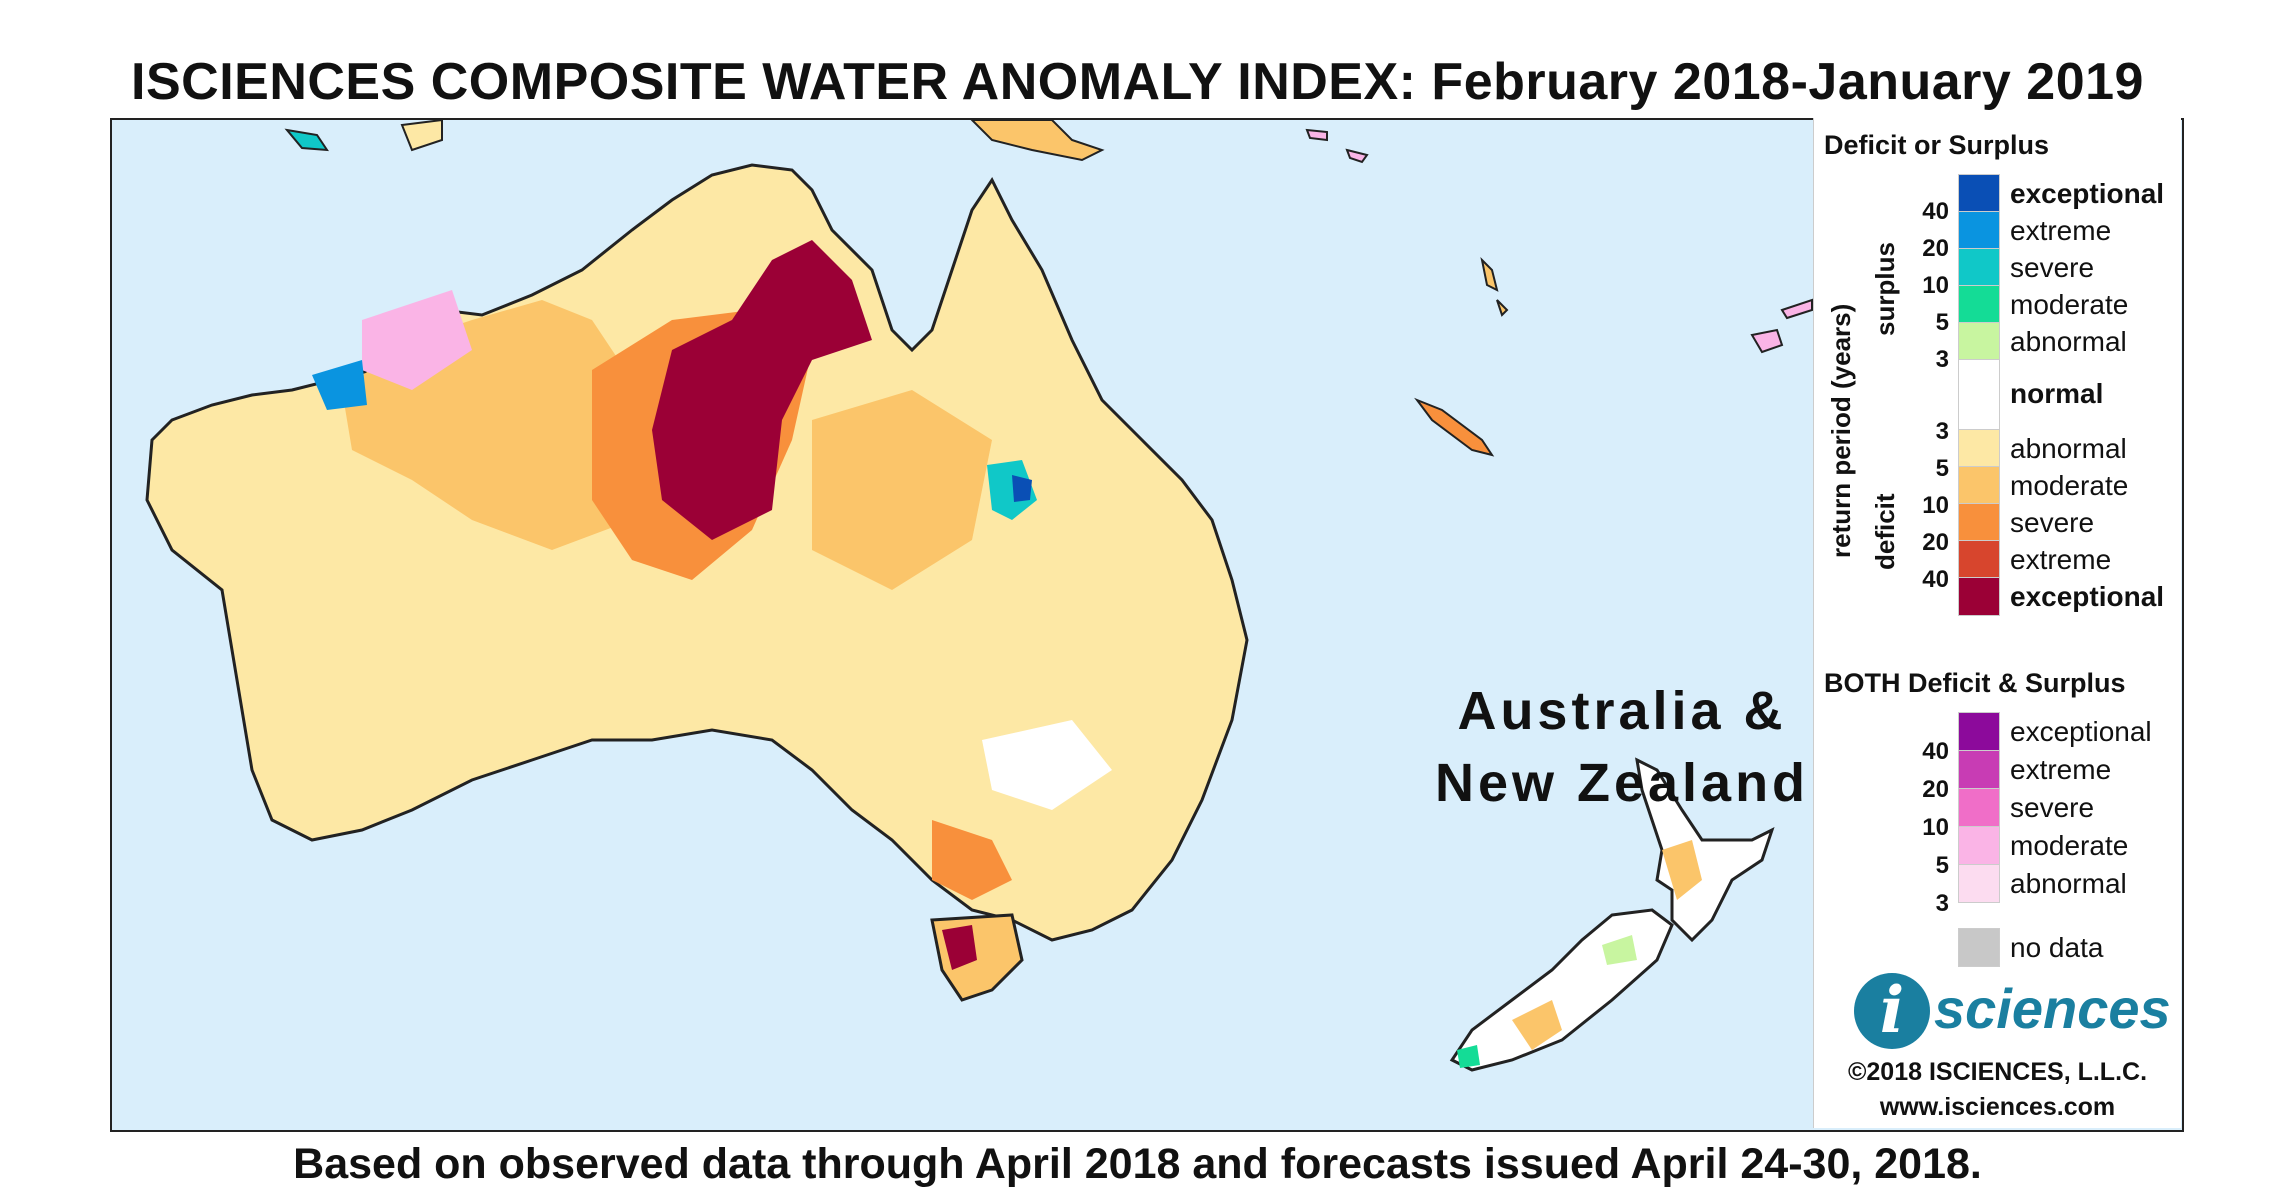 Image resolution: width=2275 pixels, height=1189 pixels. I want to click on swatch-deficit-exceptional, so click(1979, 596).